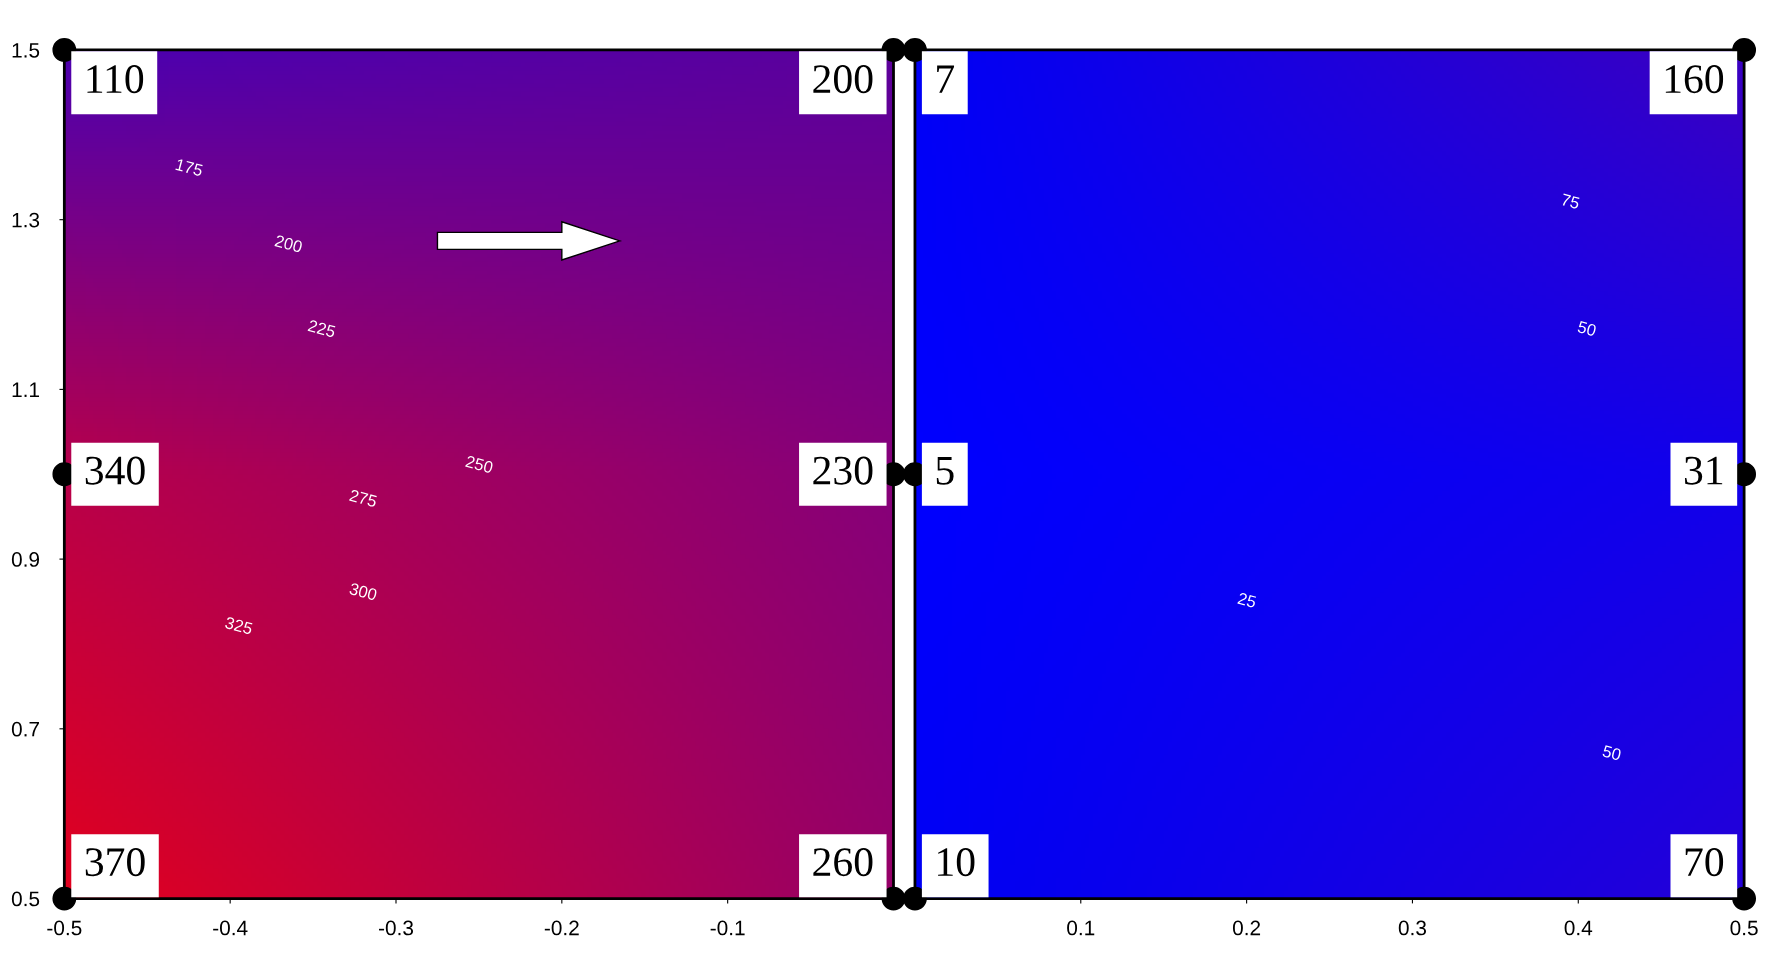 This screenshot has width=1787, height=961. What do you see at coordinates (25, 729) in the screenshot?
I see `y-tick-label: 0.7` at bounding box center [25, 729].